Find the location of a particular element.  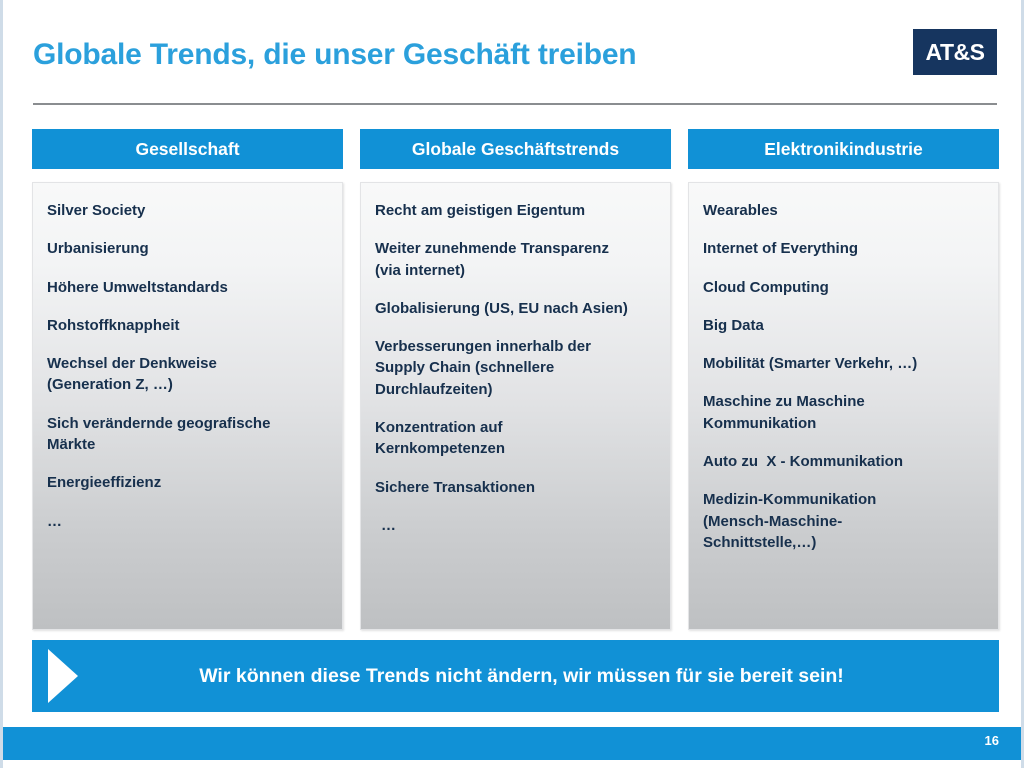

list-item: Silver Society is located at coordinates (96, 210).